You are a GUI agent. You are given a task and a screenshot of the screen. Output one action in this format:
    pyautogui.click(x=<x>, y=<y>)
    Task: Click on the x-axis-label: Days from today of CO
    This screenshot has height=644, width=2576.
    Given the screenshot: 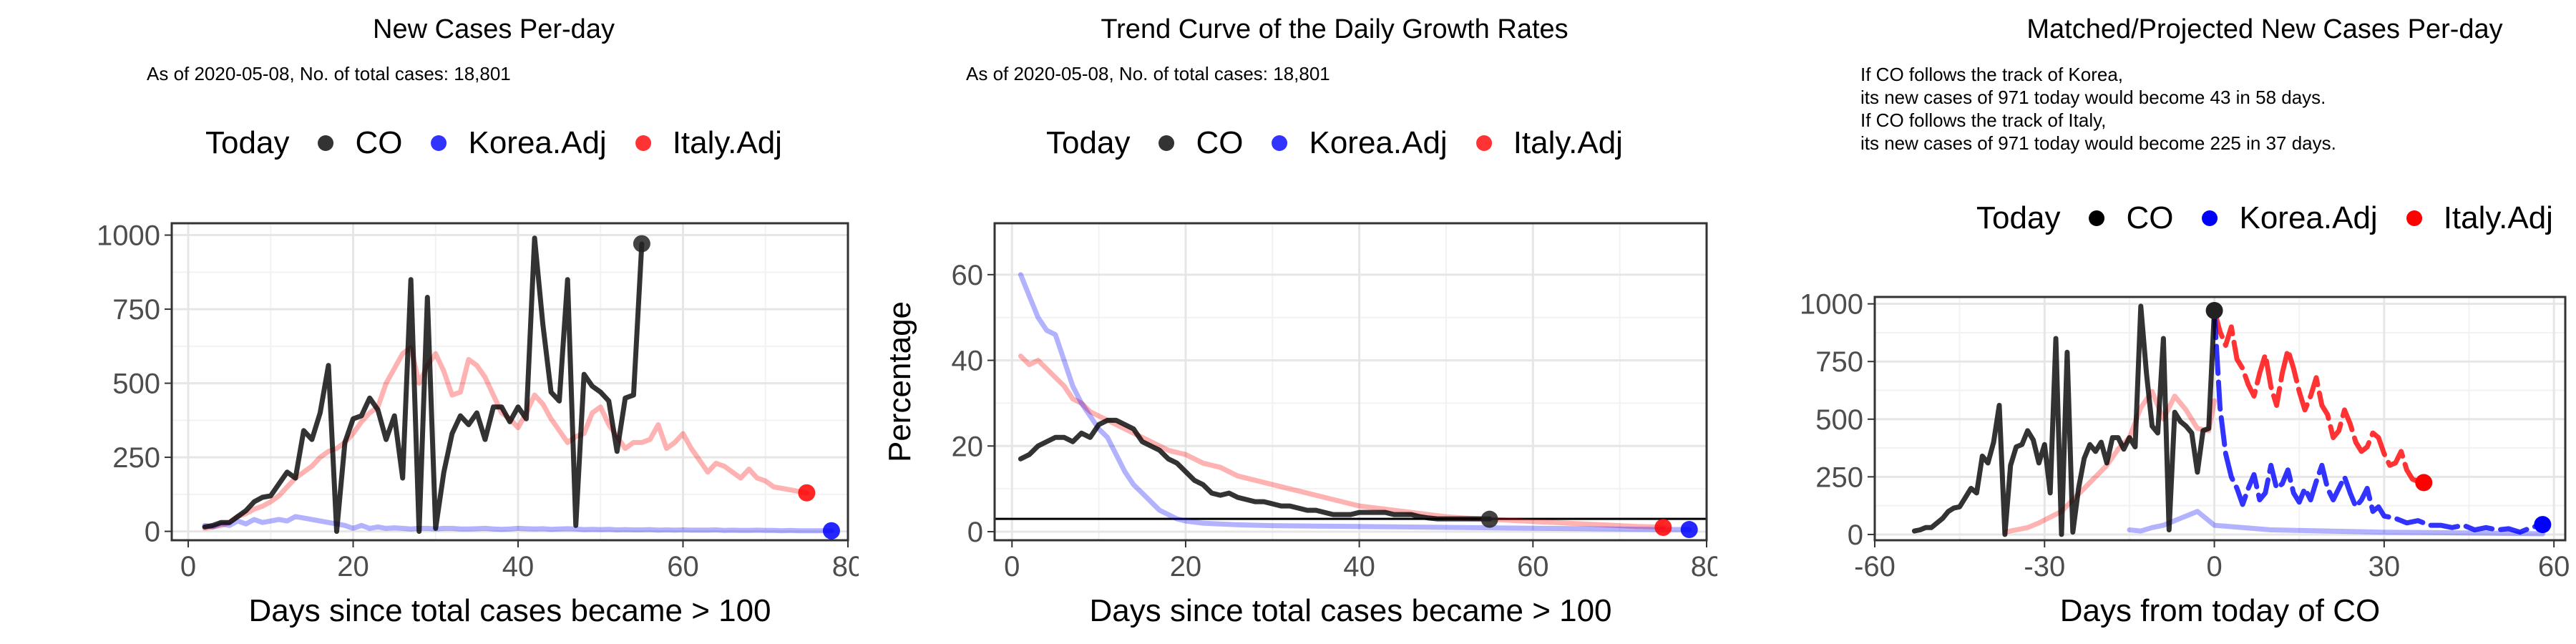 What is the action you would take?
    pyautogui.click(x=2220, y=610)
    